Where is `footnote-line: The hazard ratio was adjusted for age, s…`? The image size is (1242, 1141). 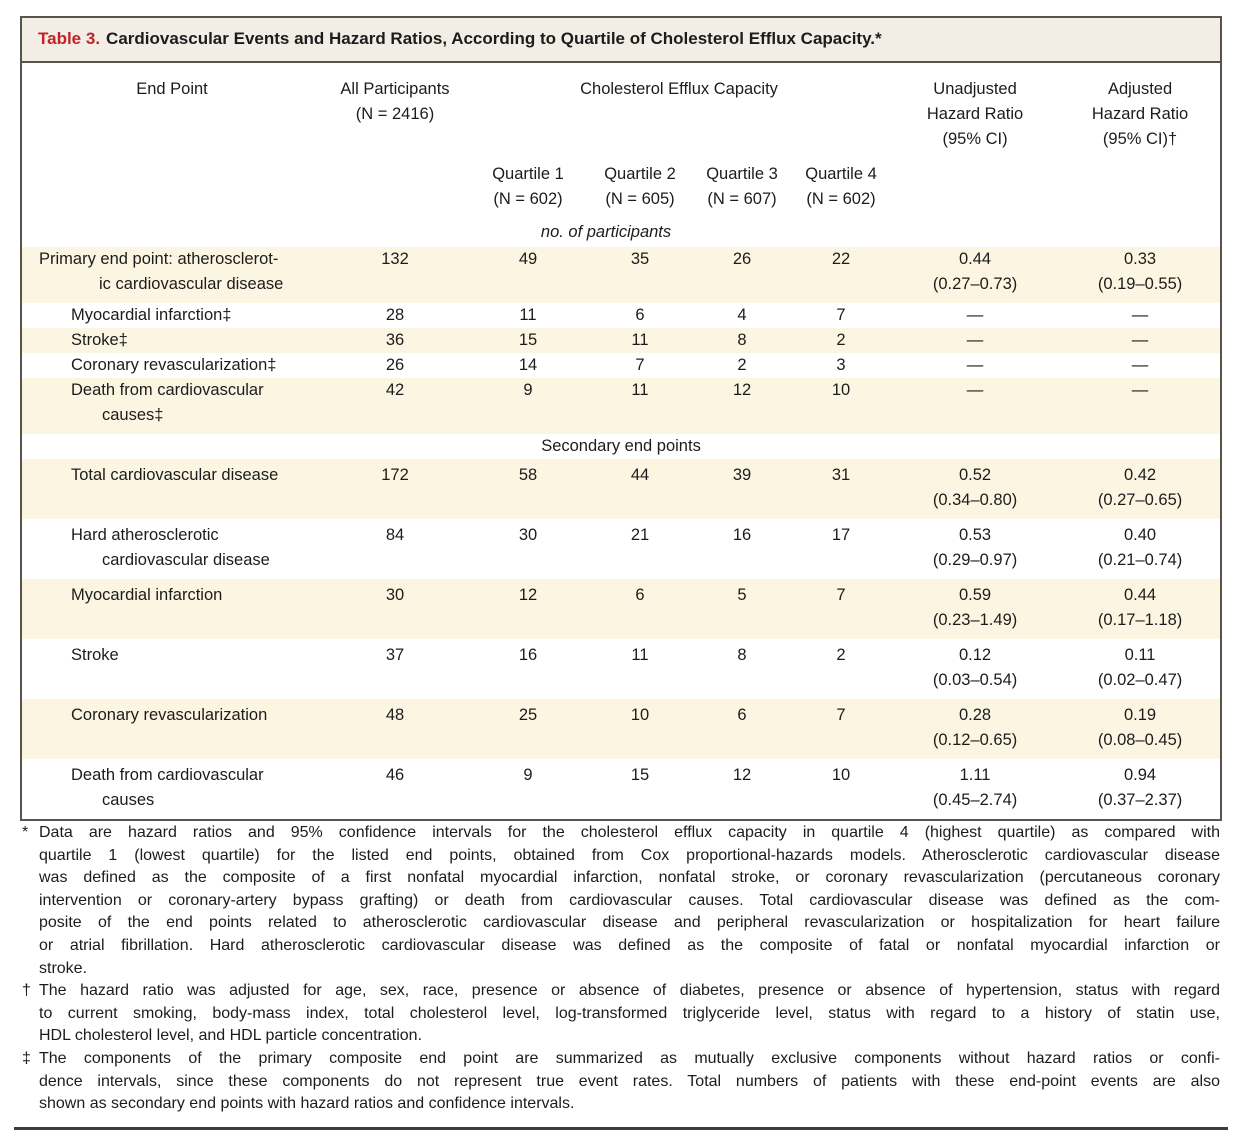
footnote-line: The hazard ratio was adjusted for age, s… is located at coordinates (629, 991).